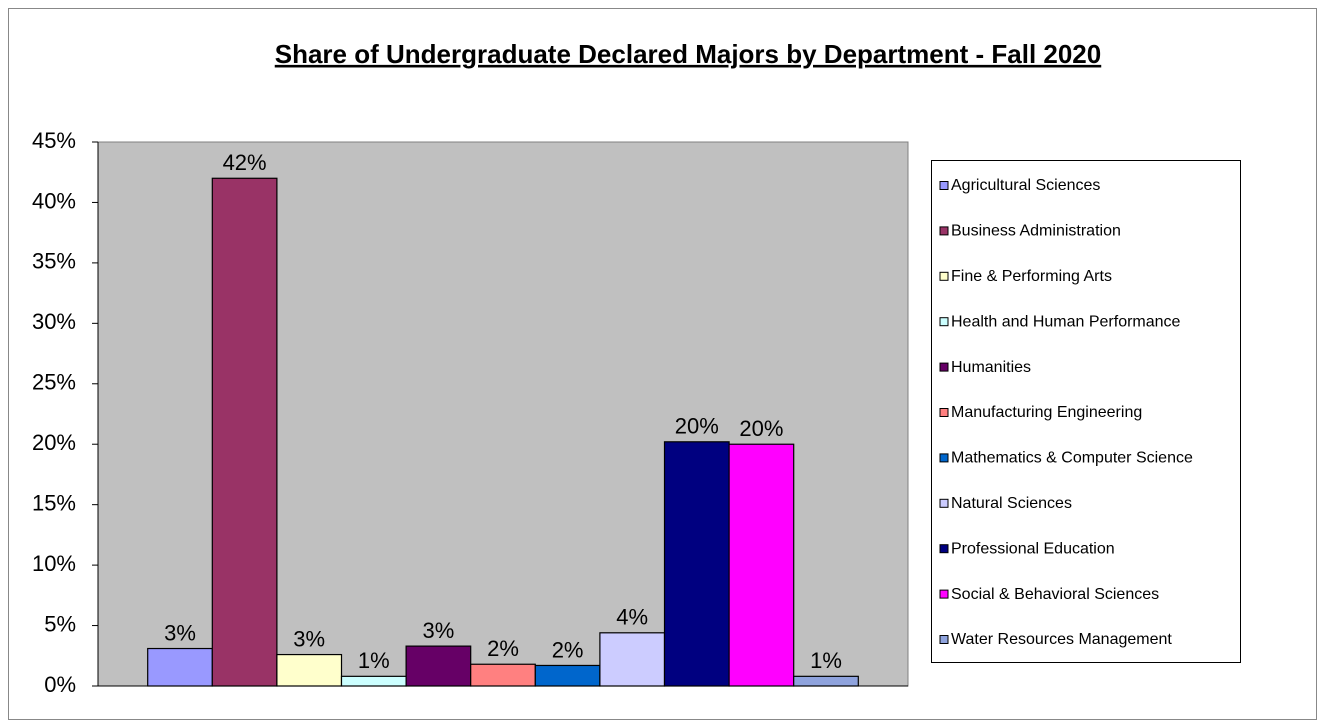 Image resolution: width=1325 pixels, height=728 pixels. What do you see at coordinates (1033, 548) in the screenshot?
I see `legend-label: Professional Education` at bounding box center [1033, 548].